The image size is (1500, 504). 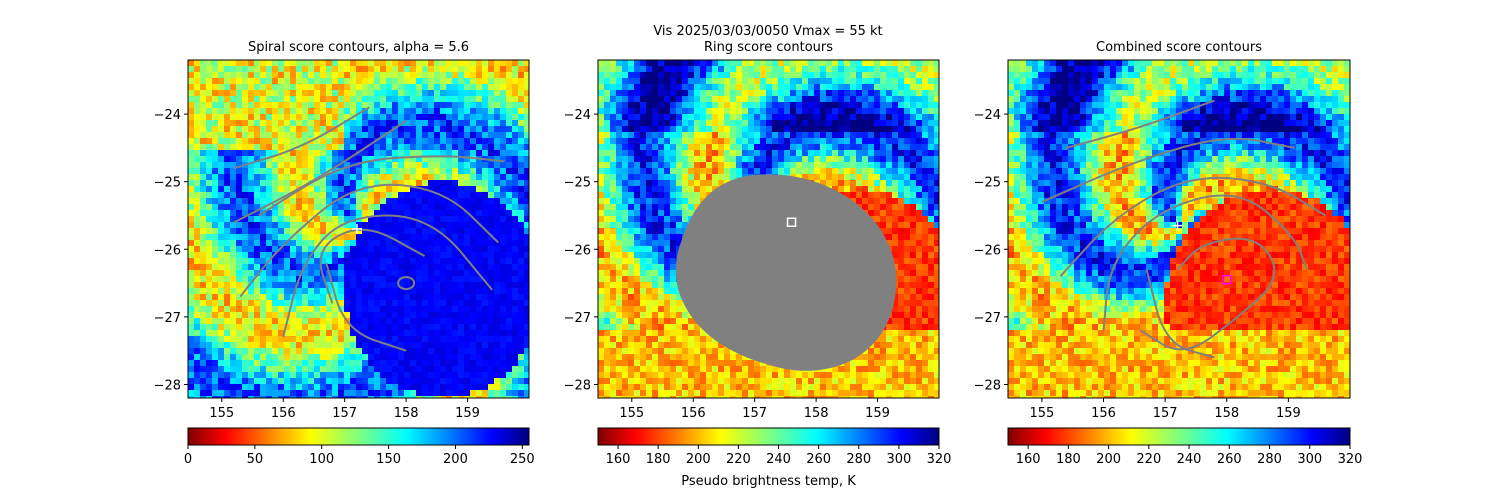 What do you see at coordinates (359, 447) in the screenshot?
I see `colorbar: 0 50 100 150 200 250` at bounding box center [359, 447].